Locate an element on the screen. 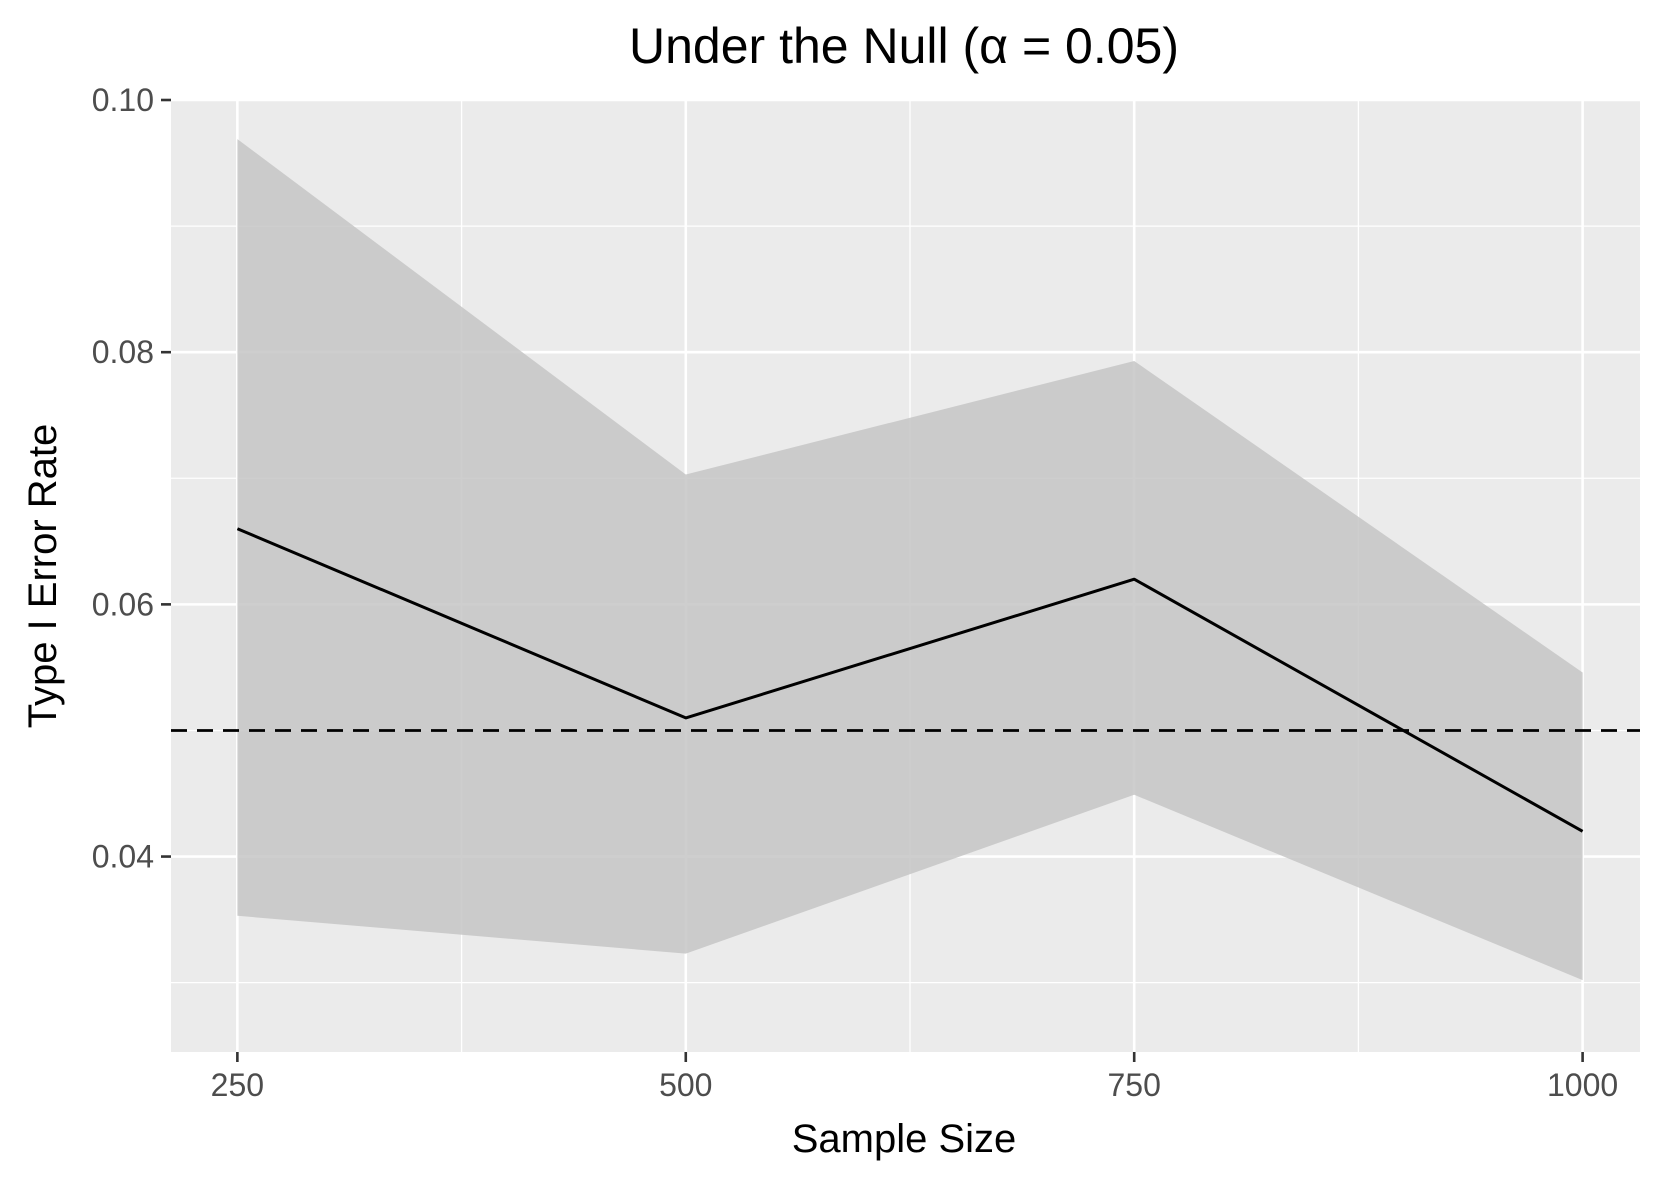 The height and width of the screenshot is (1181, 1653). x-tick-label: 750 is located at coordinates (1133, 1085).